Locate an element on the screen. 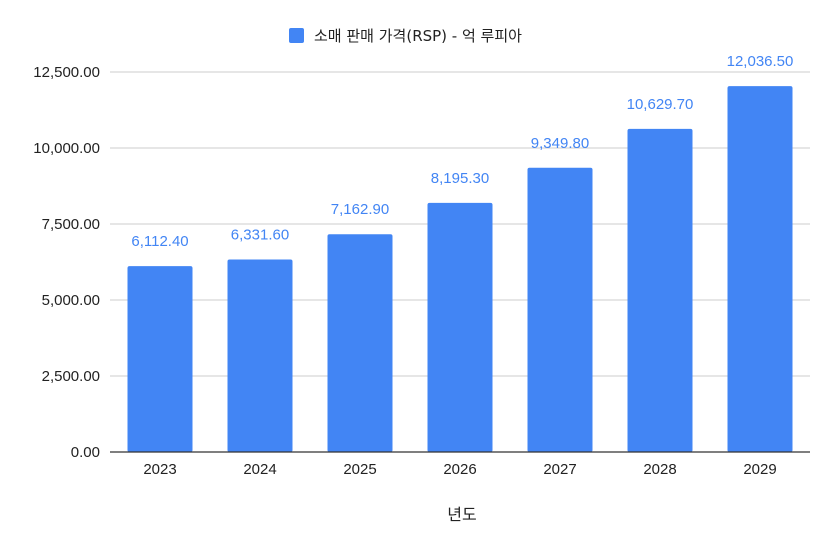  x-axis-title: 년도 is located at coordinates (461, 514).